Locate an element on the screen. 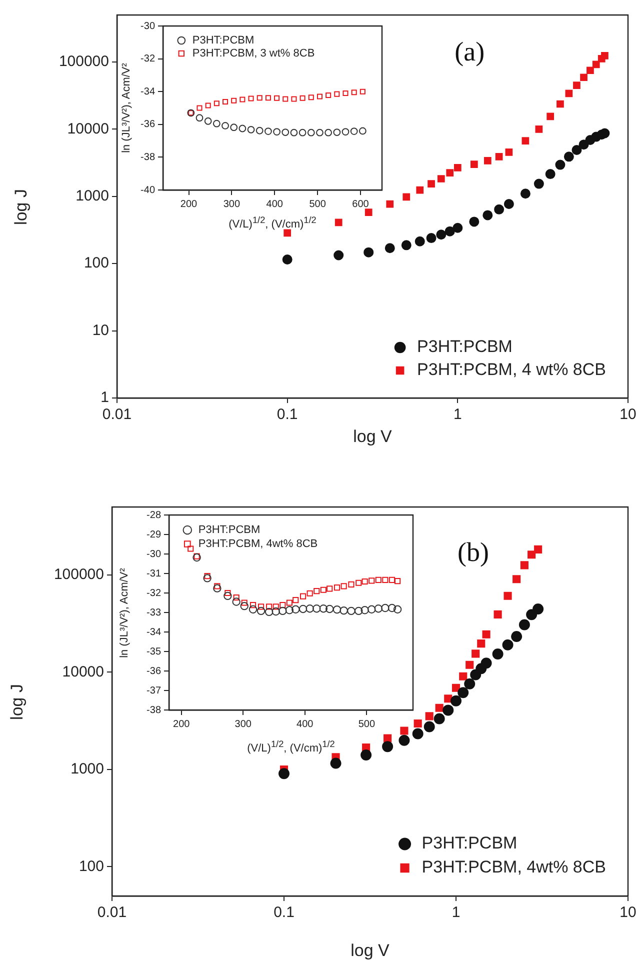  y-tick-label: -33 is located at coordinates (154, 612).